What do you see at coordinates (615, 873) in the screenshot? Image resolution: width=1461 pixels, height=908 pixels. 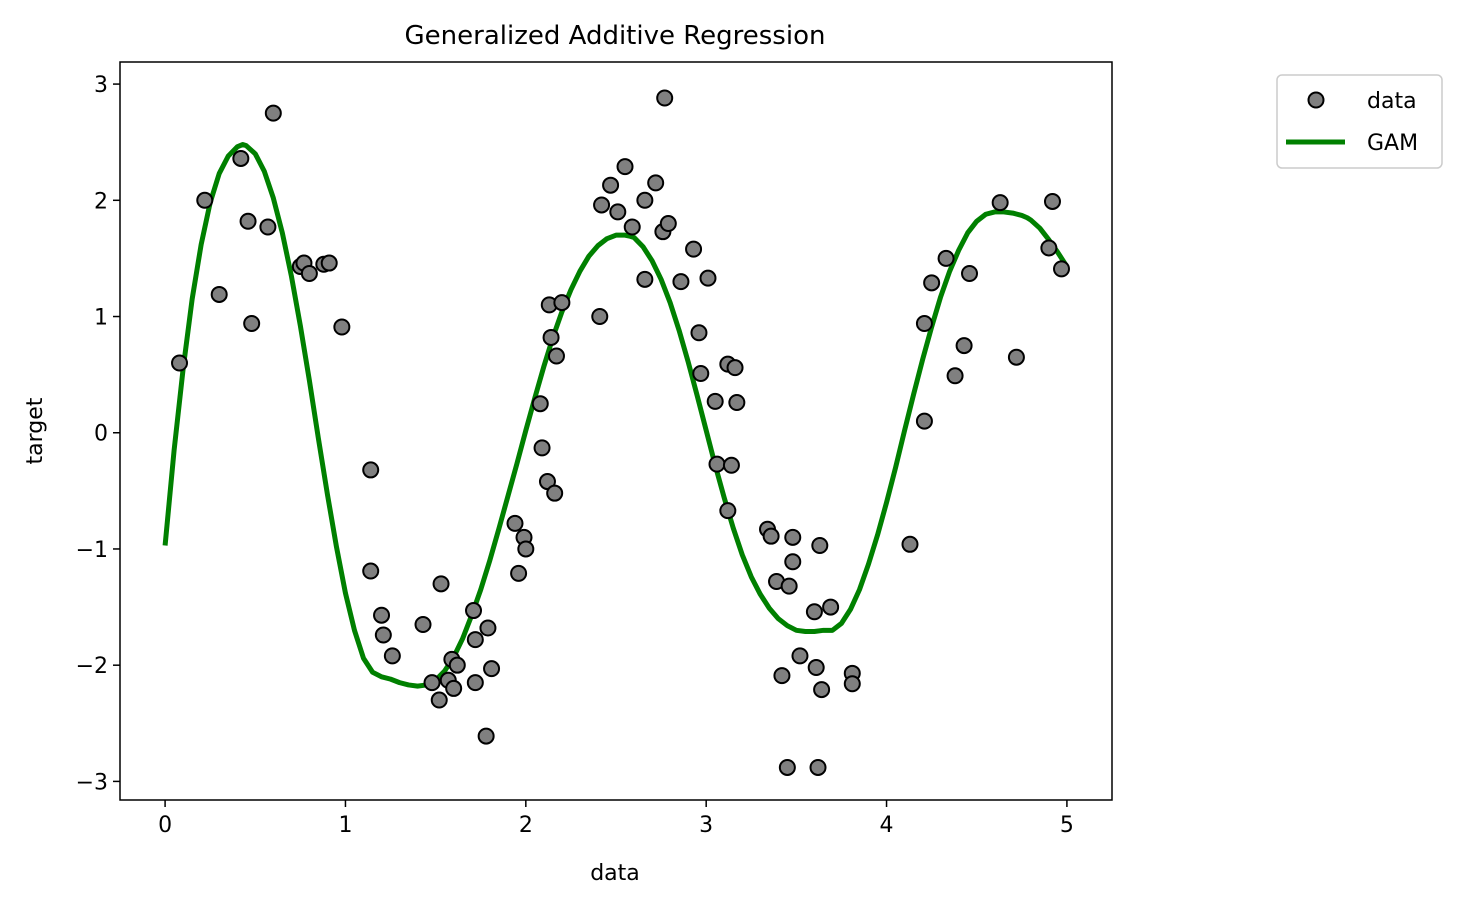 I see `x-axis-label: data` at bounding box center [615, 873].